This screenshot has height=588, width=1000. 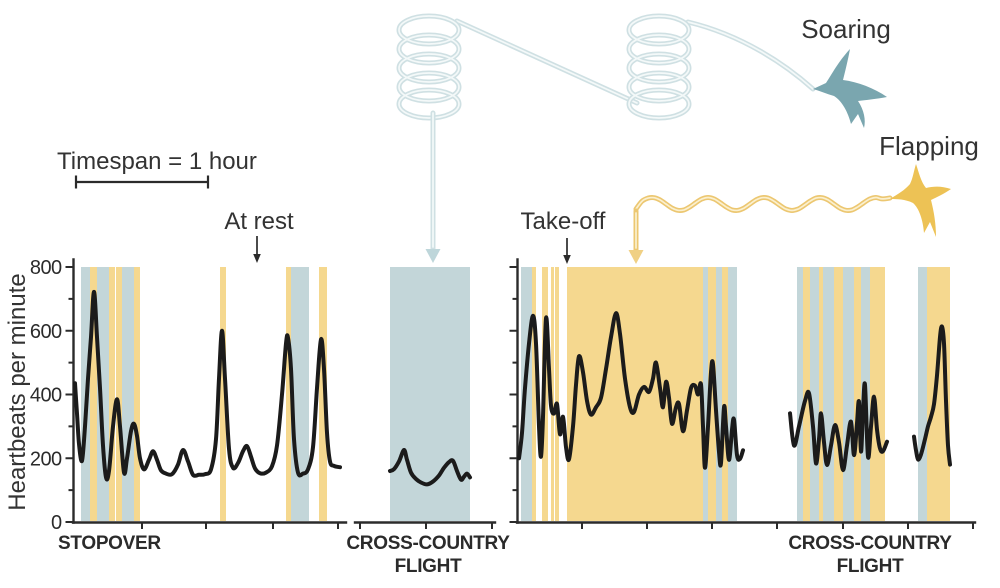 I want to click on cord-segment-bird, so click(x=750, y=55).